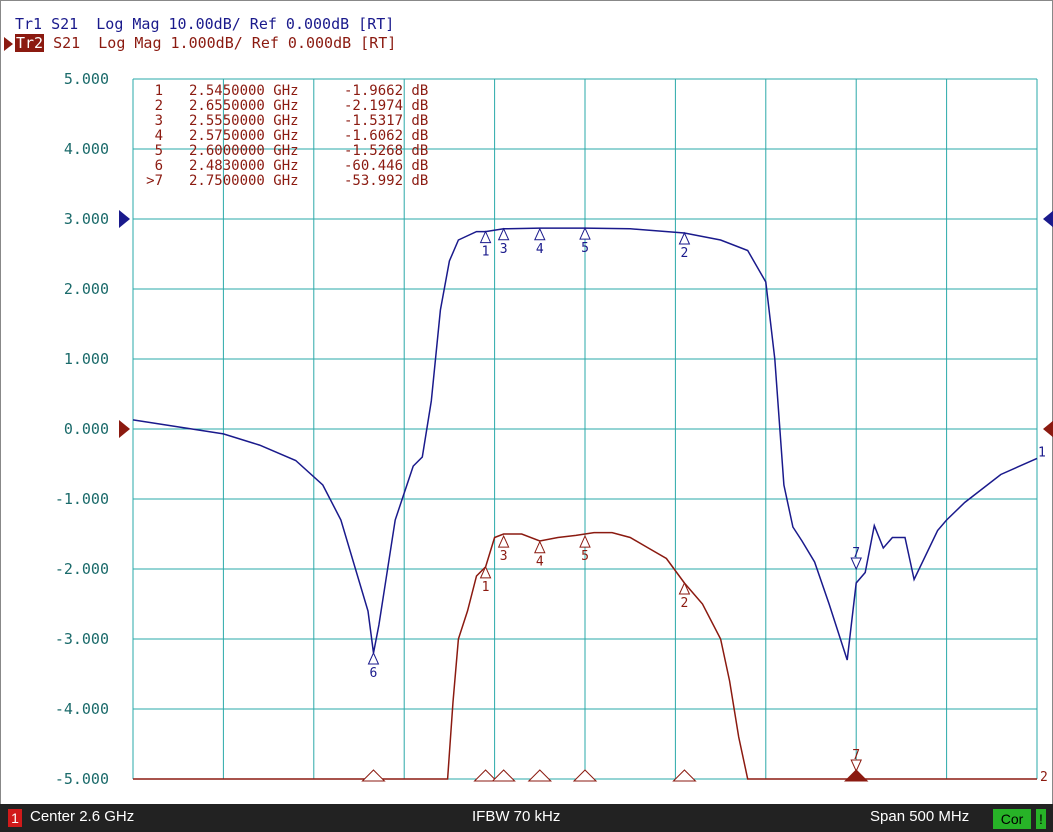  I want to click on marker-3-stimulus-icon, so click(503, 775).